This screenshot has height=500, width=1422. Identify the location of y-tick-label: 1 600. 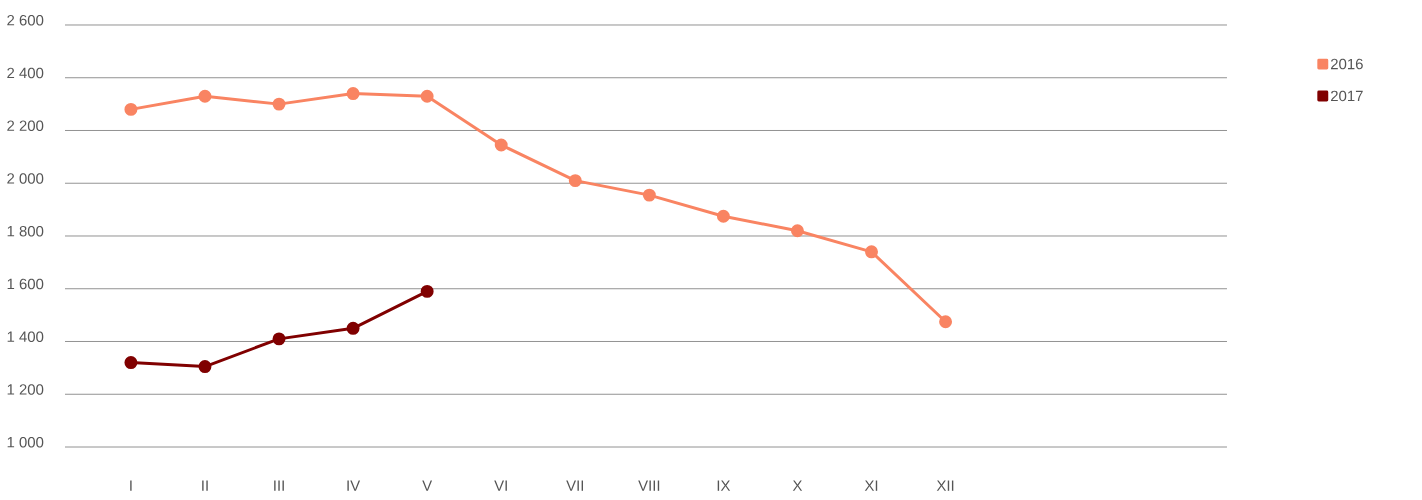
(25, 284).